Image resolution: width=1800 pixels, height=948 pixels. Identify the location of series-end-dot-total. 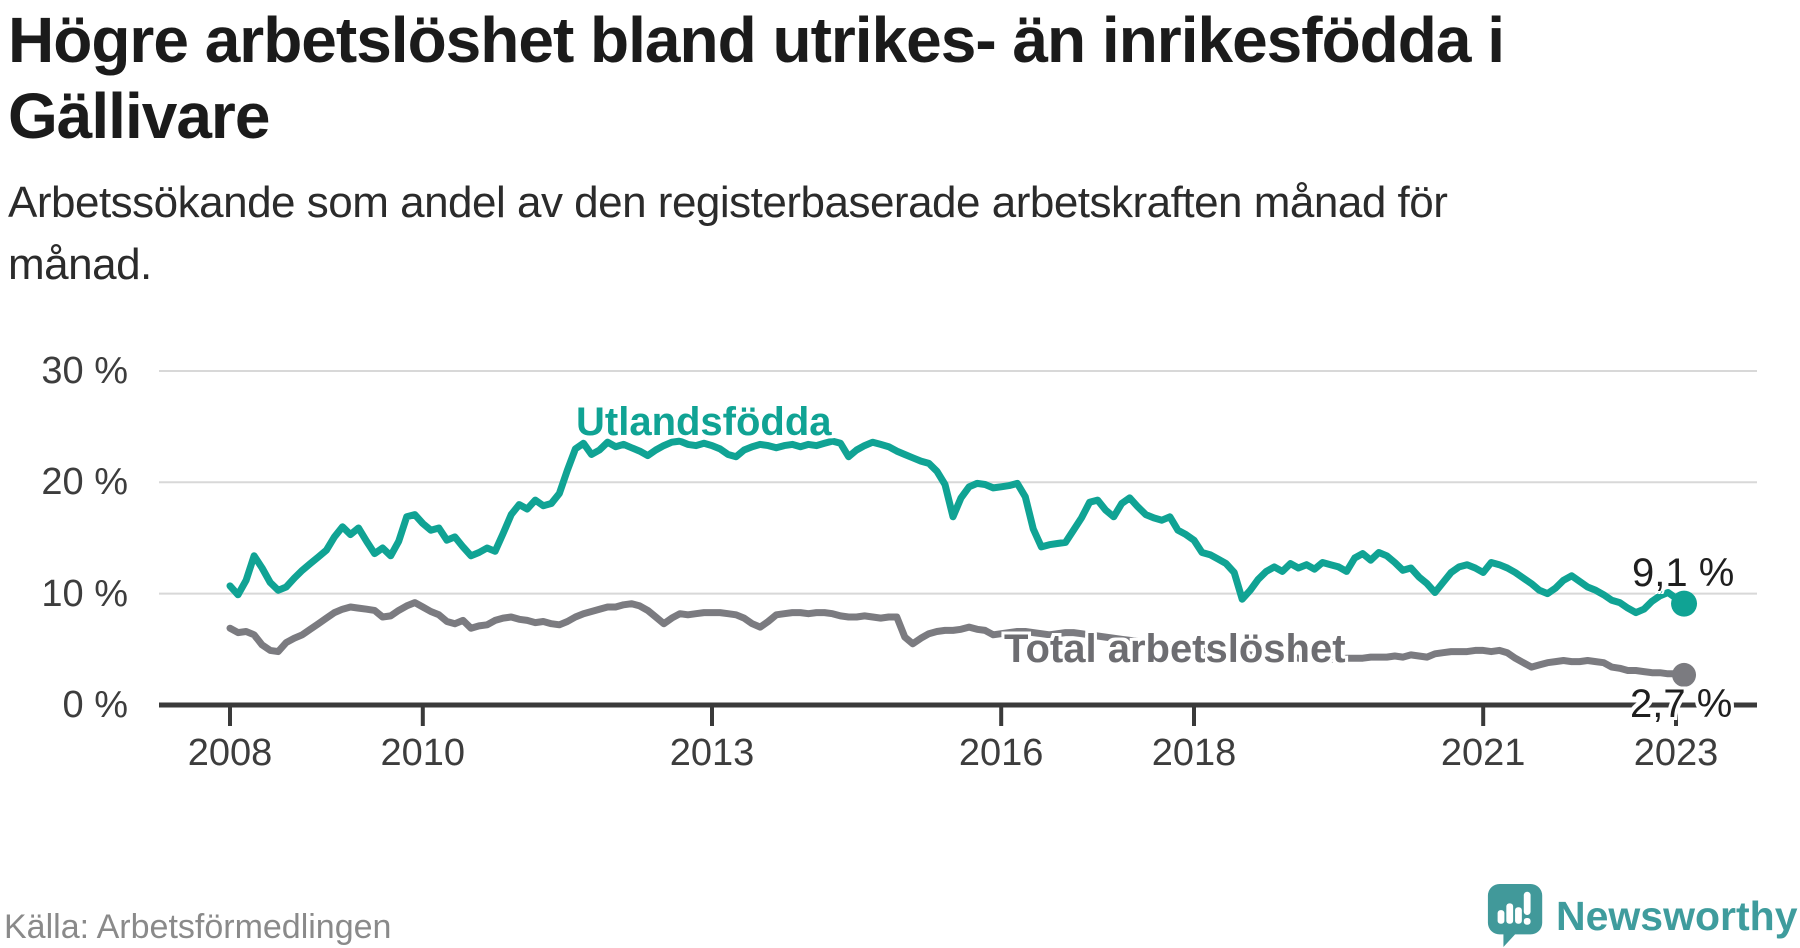
(1684, 674).